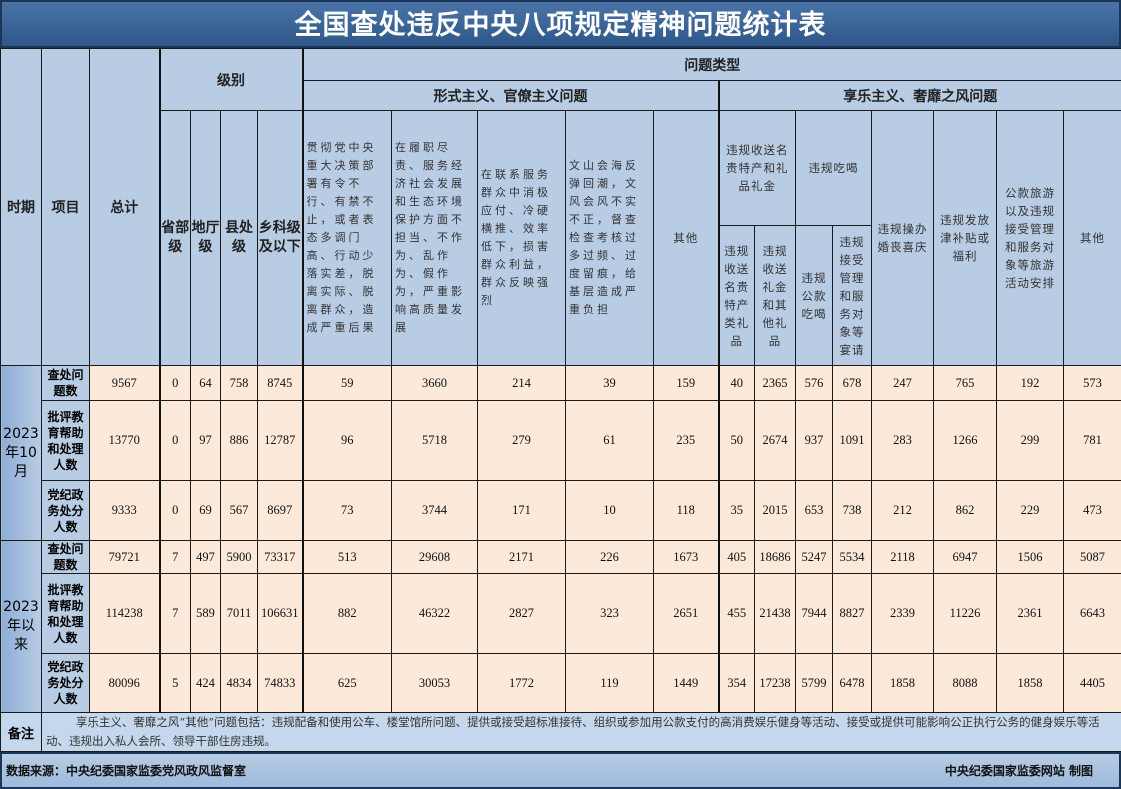 The image size is (1121, 789). What do you see at coordinates (965, 238) in the screenshot?
I see `header-allowances: 违规发放津补贴或福利` at bounding box center [965, 238].